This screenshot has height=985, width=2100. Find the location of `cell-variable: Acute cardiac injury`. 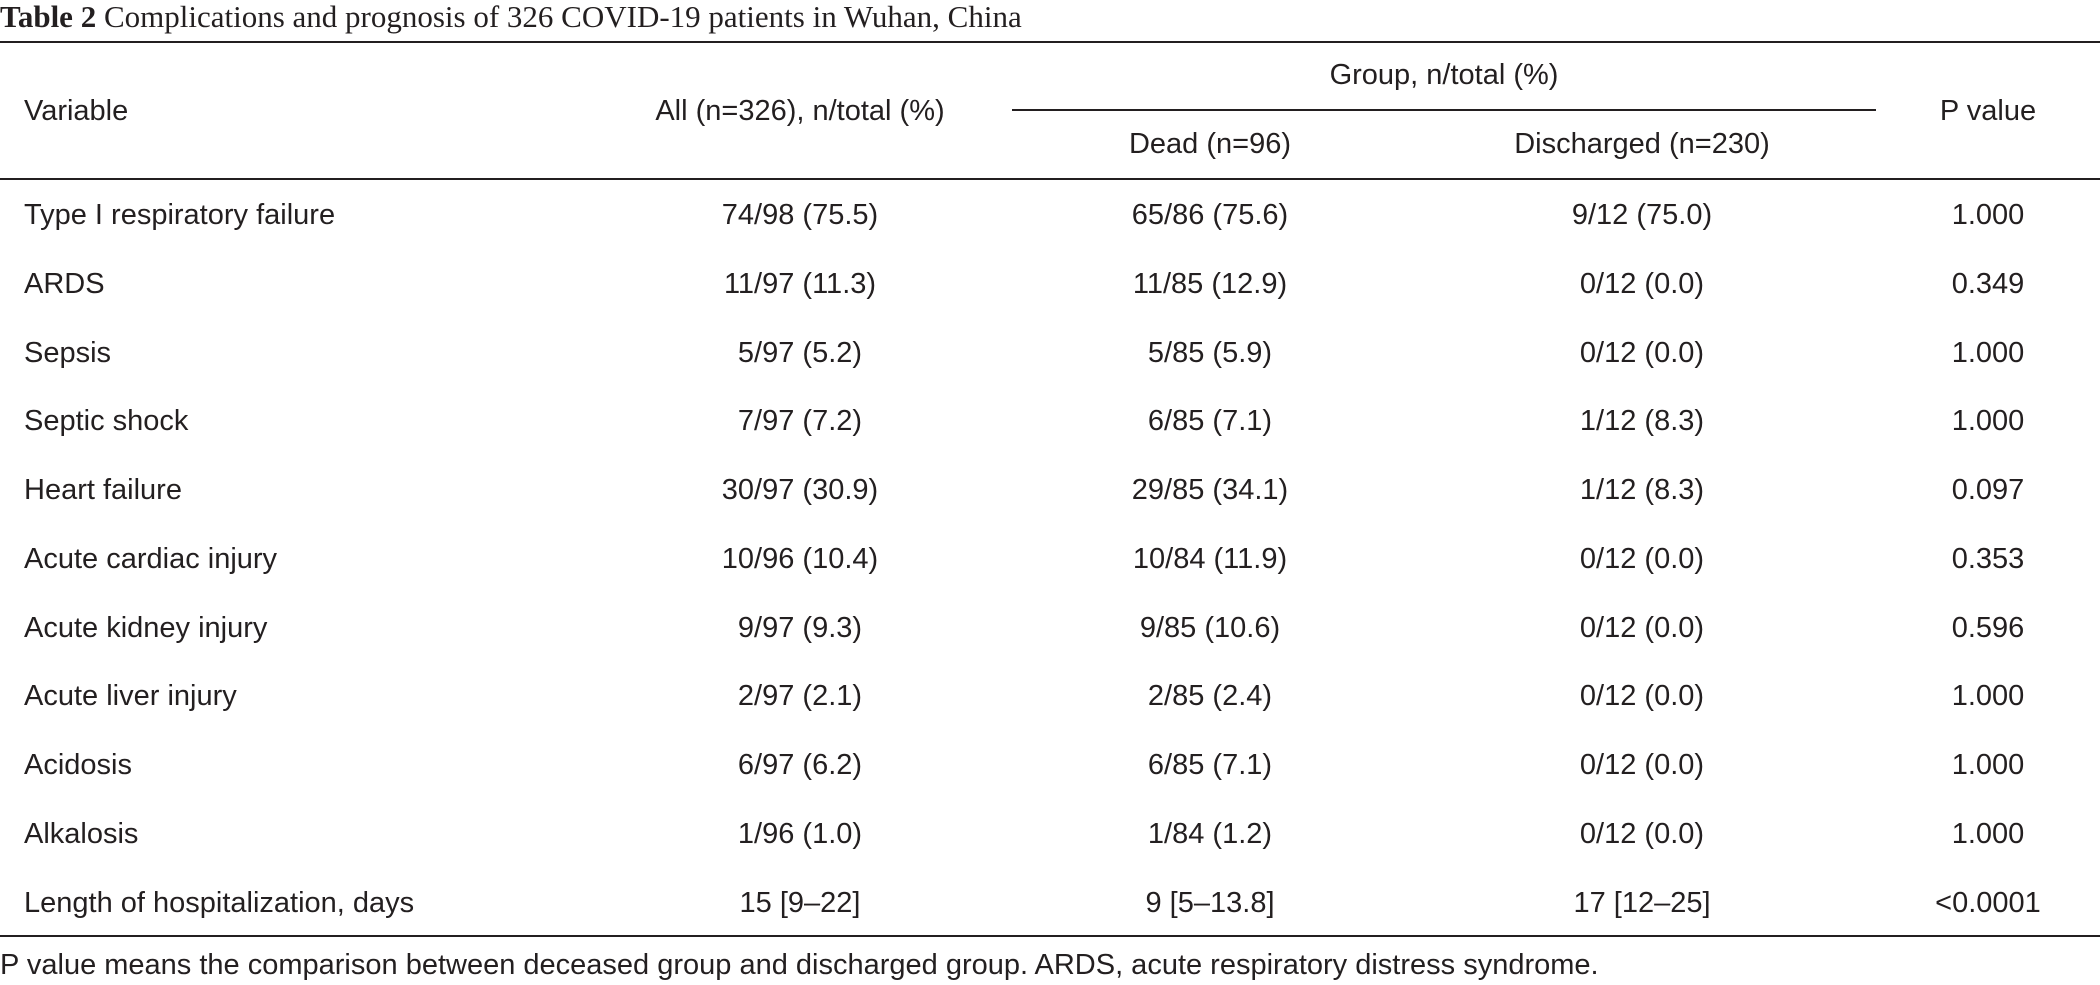

cell-variable: Acute cardiac injury is located at coordinates (151, 559).